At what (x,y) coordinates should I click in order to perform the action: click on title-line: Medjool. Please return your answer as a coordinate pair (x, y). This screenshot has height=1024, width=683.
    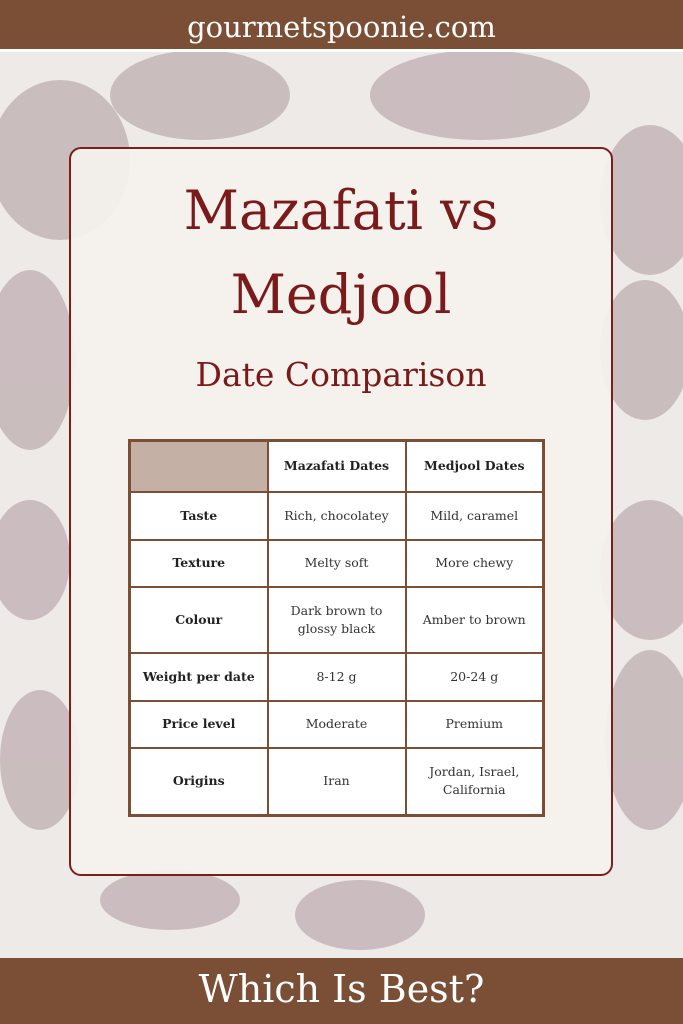
    Looking at the image, I should click on (341, 294).